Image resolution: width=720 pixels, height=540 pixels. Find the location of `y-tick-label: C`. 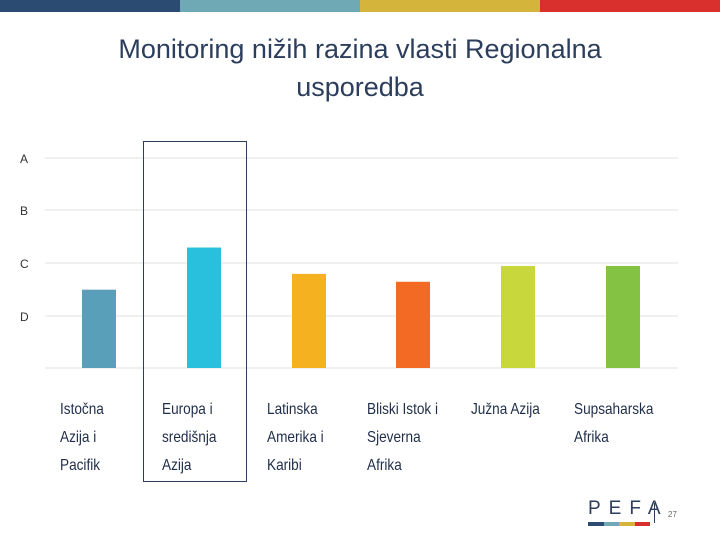

y-tick-label: C is located at coordinates (24, 264).